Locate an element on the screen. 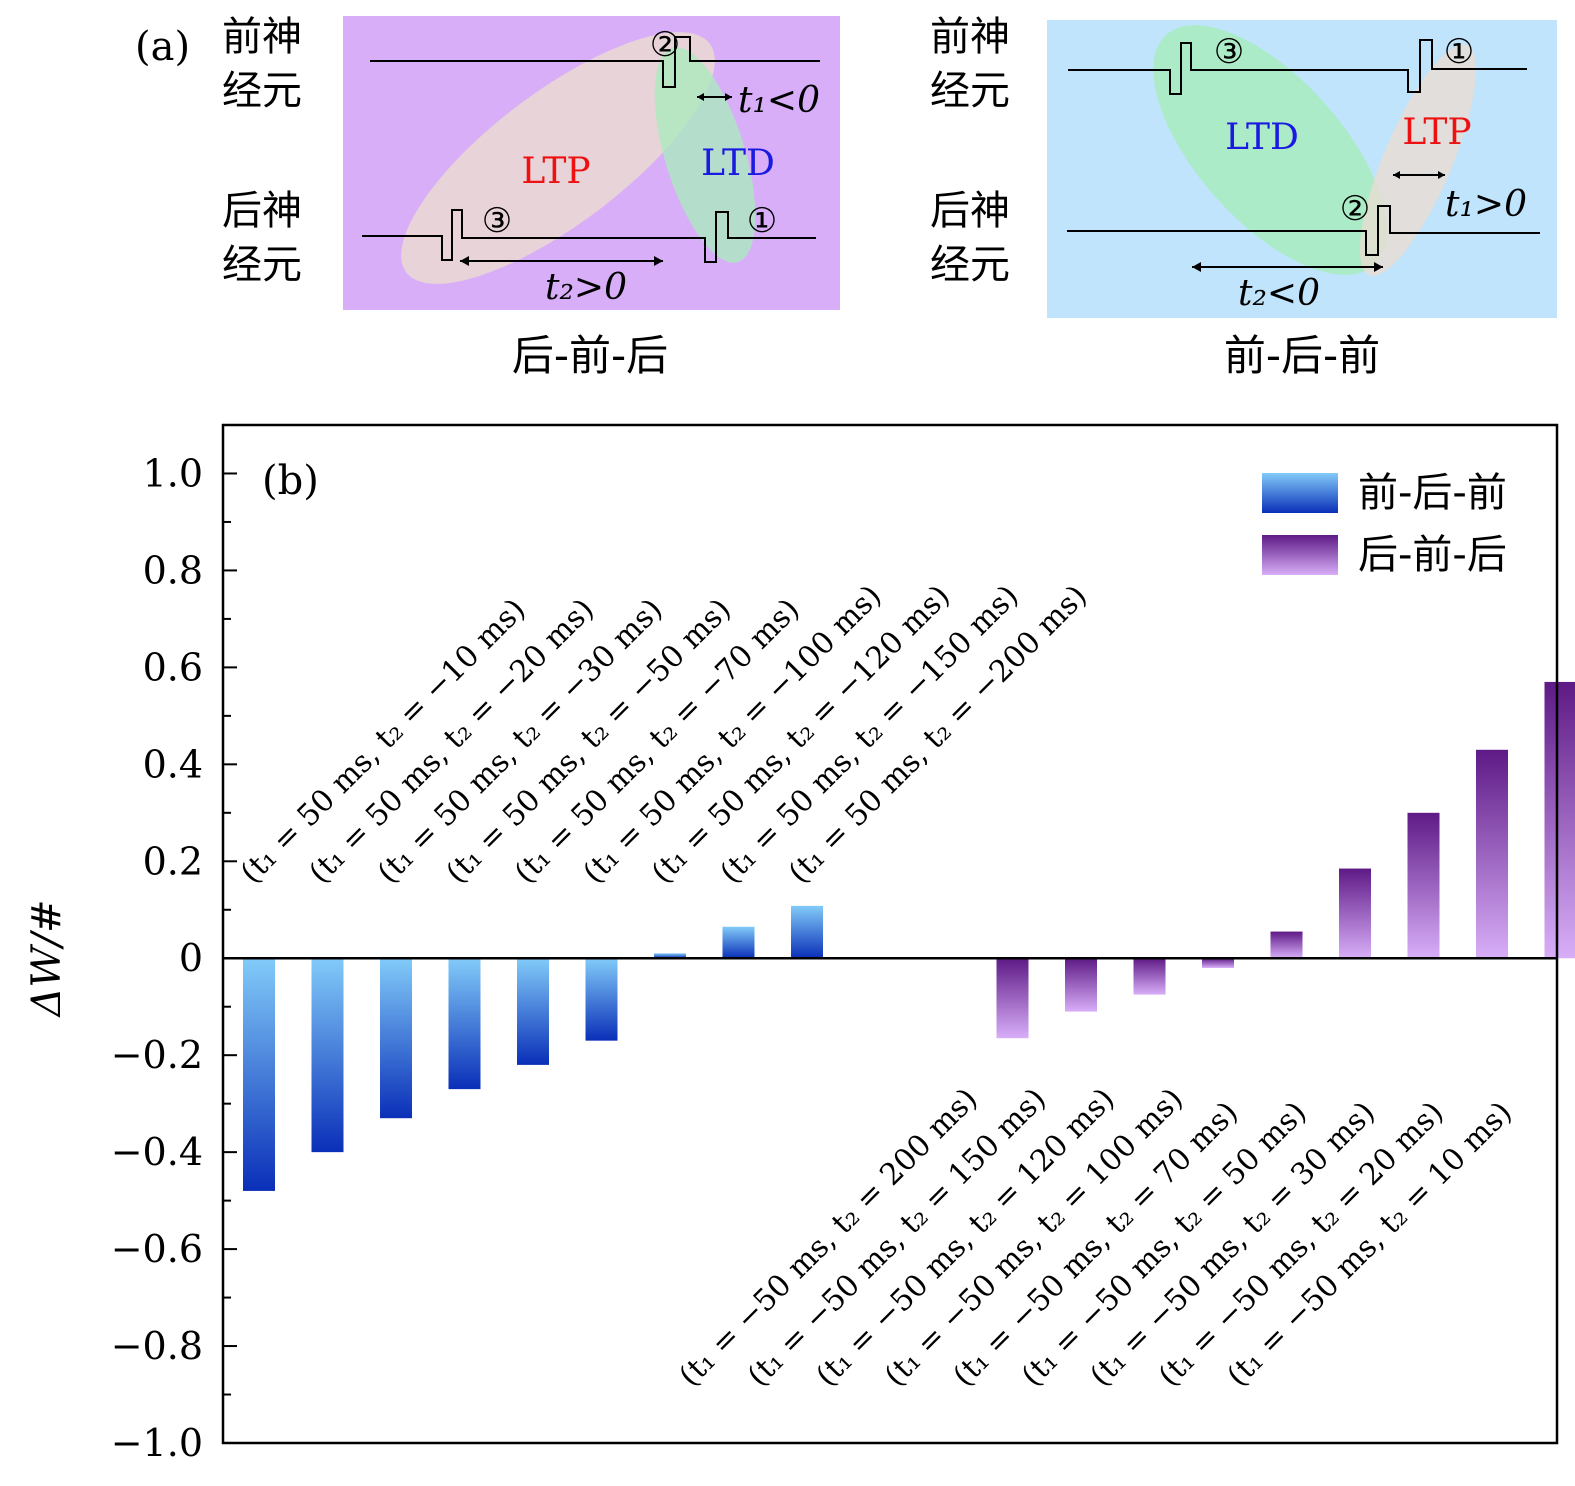 The image size is (1575, 1486). right-pre-spike-trace is located at coordinates (1297, 67).